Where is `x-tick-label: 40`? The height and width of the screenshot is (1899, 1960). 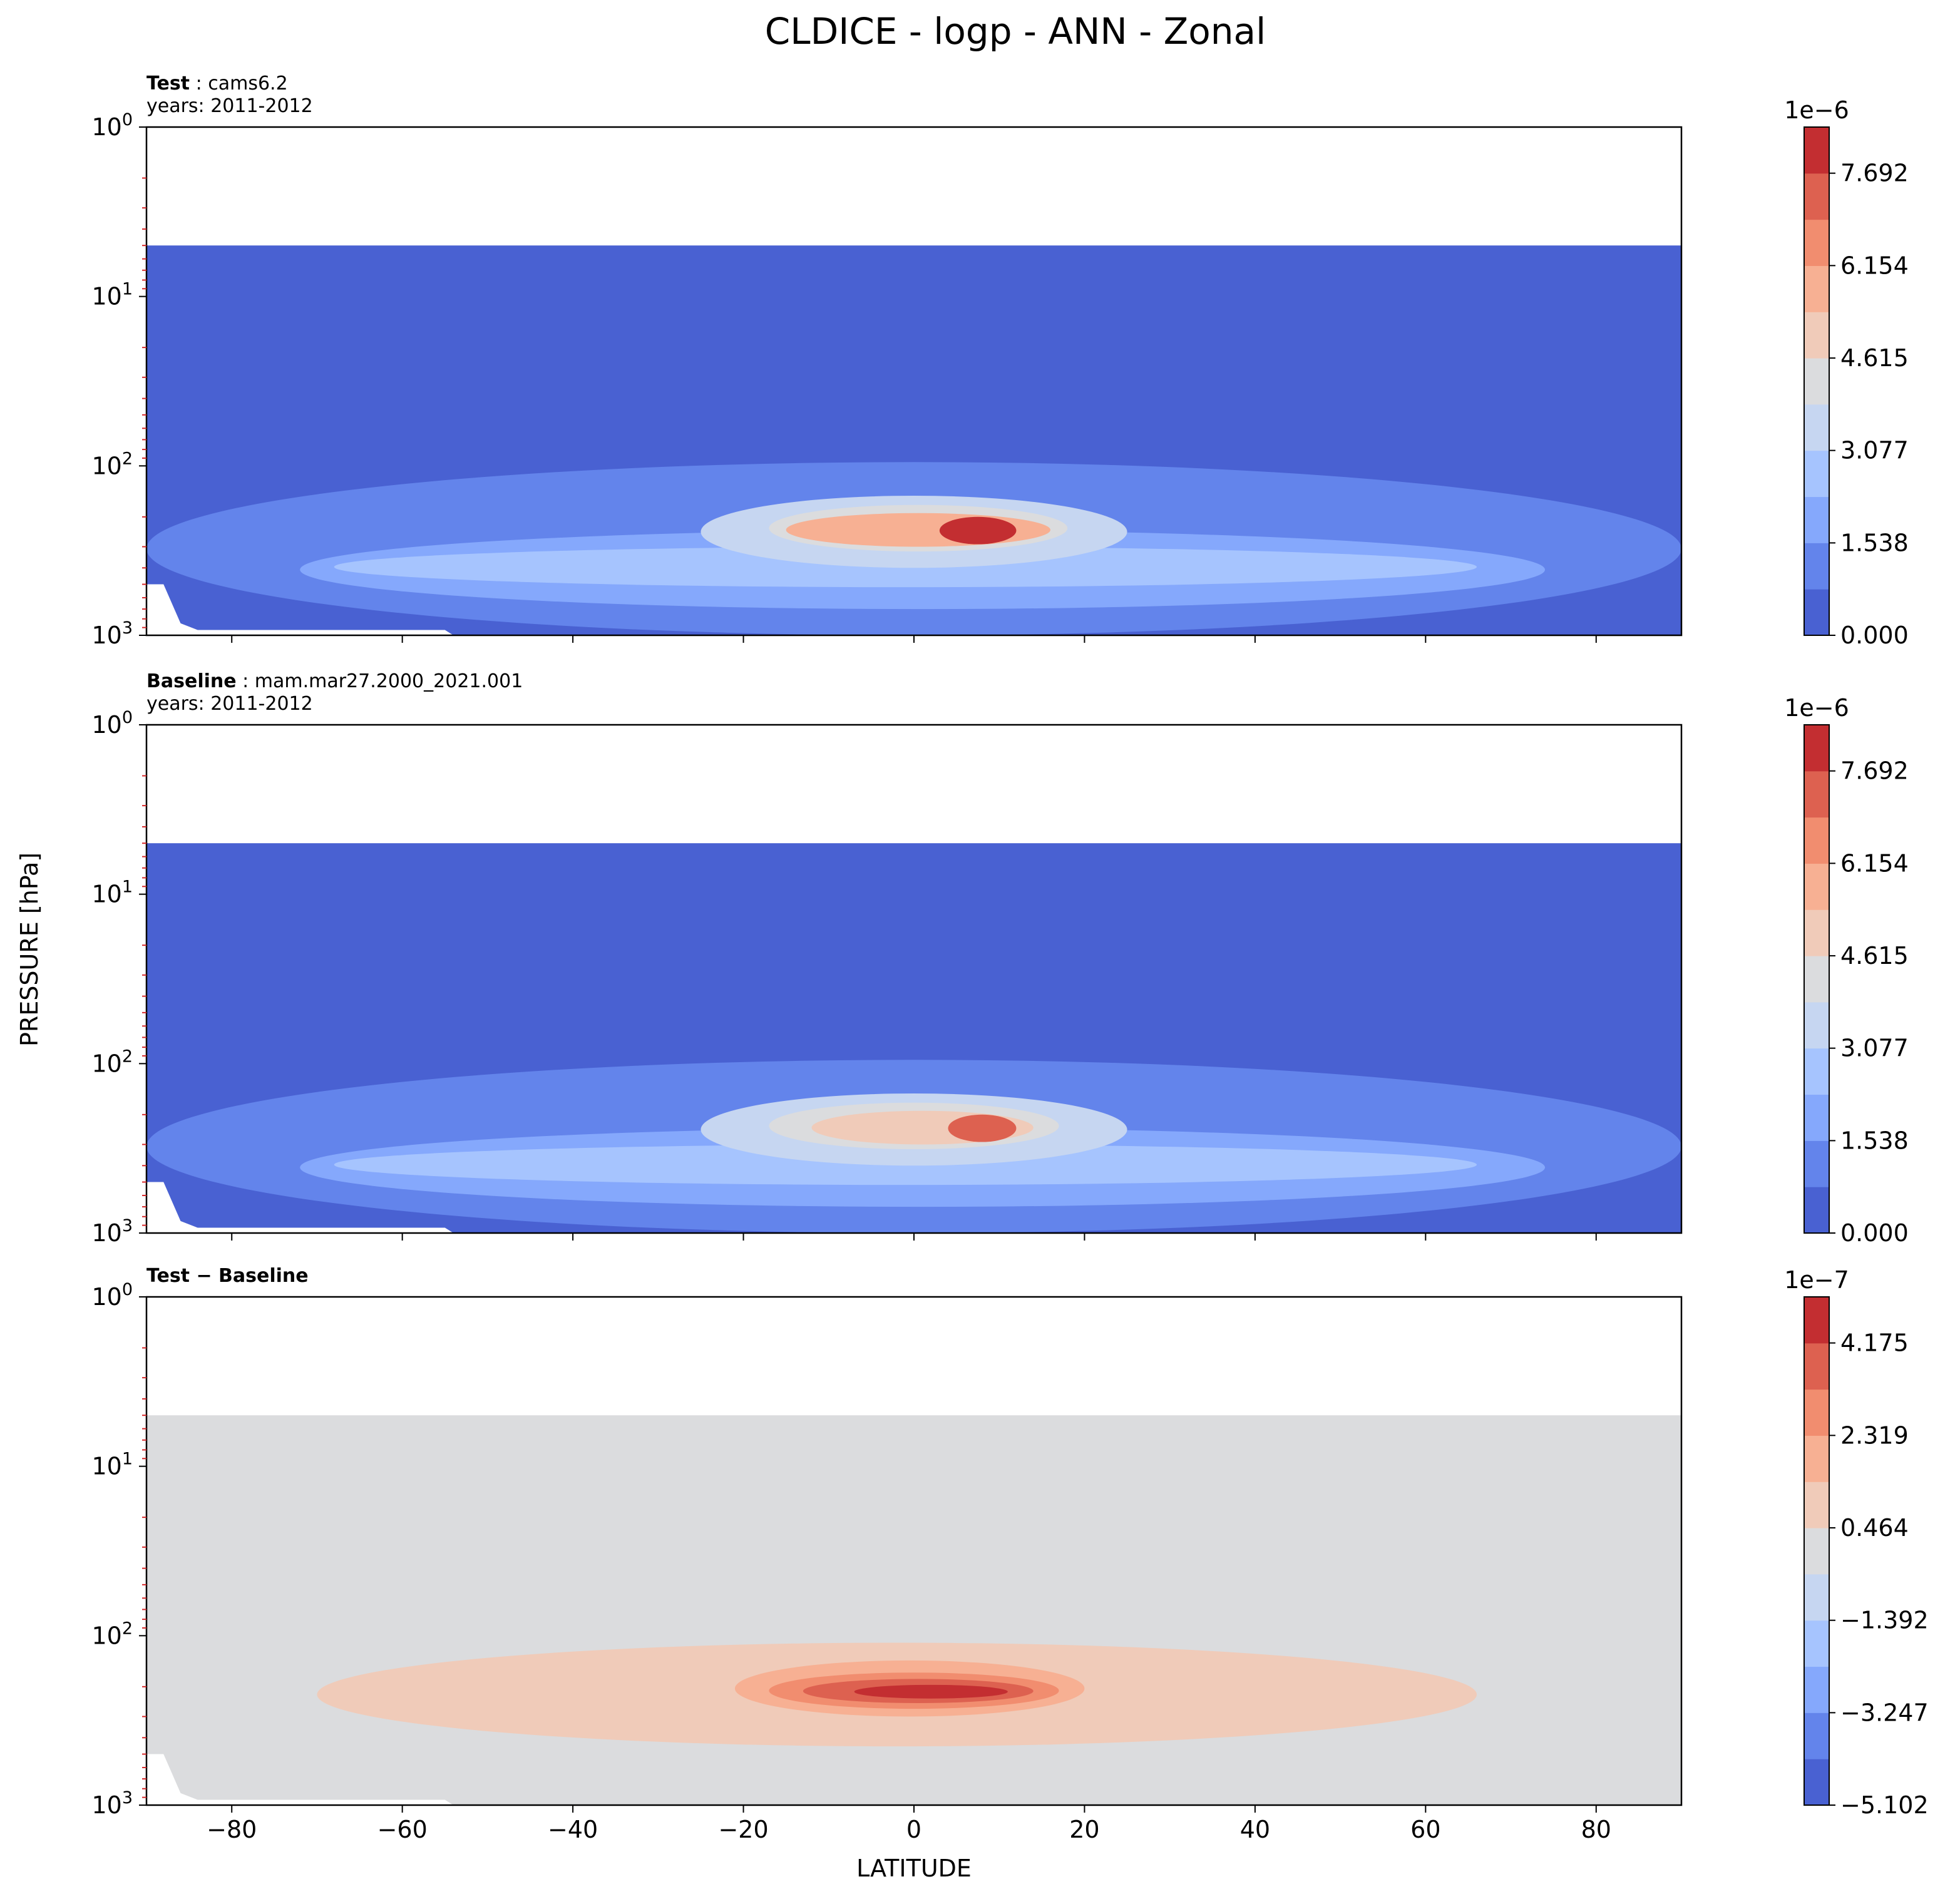 x-tick-label: 40 is located at coordinates (1255, 1830).